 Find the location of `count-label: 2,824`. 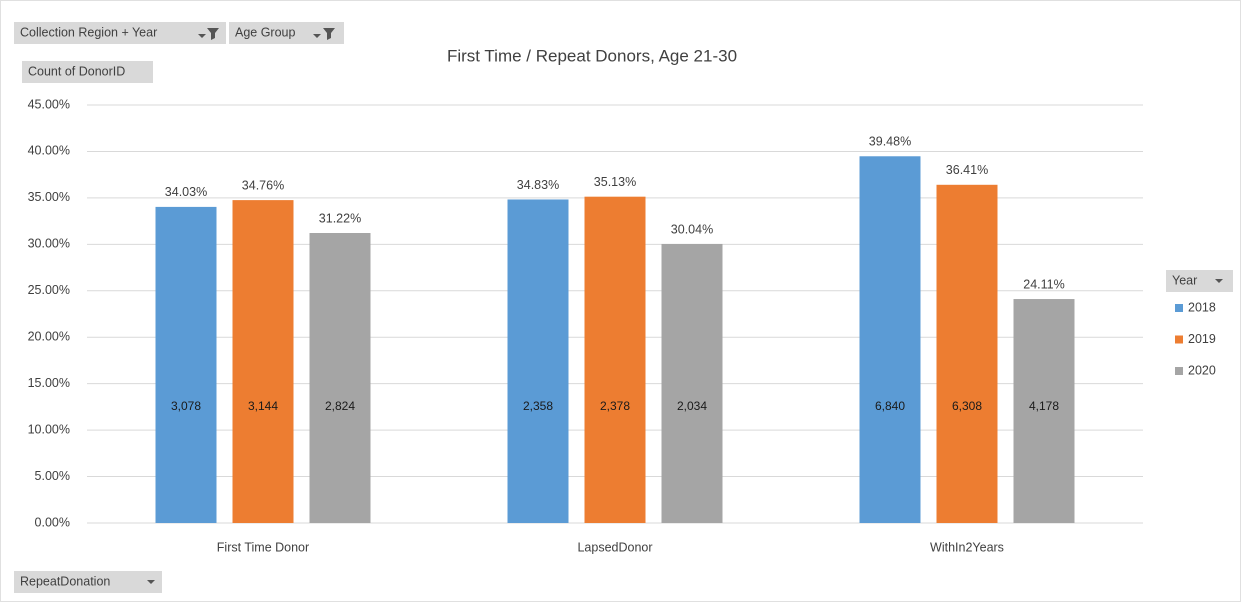

count-label: 2,824 is located at coordinates (340, 406).